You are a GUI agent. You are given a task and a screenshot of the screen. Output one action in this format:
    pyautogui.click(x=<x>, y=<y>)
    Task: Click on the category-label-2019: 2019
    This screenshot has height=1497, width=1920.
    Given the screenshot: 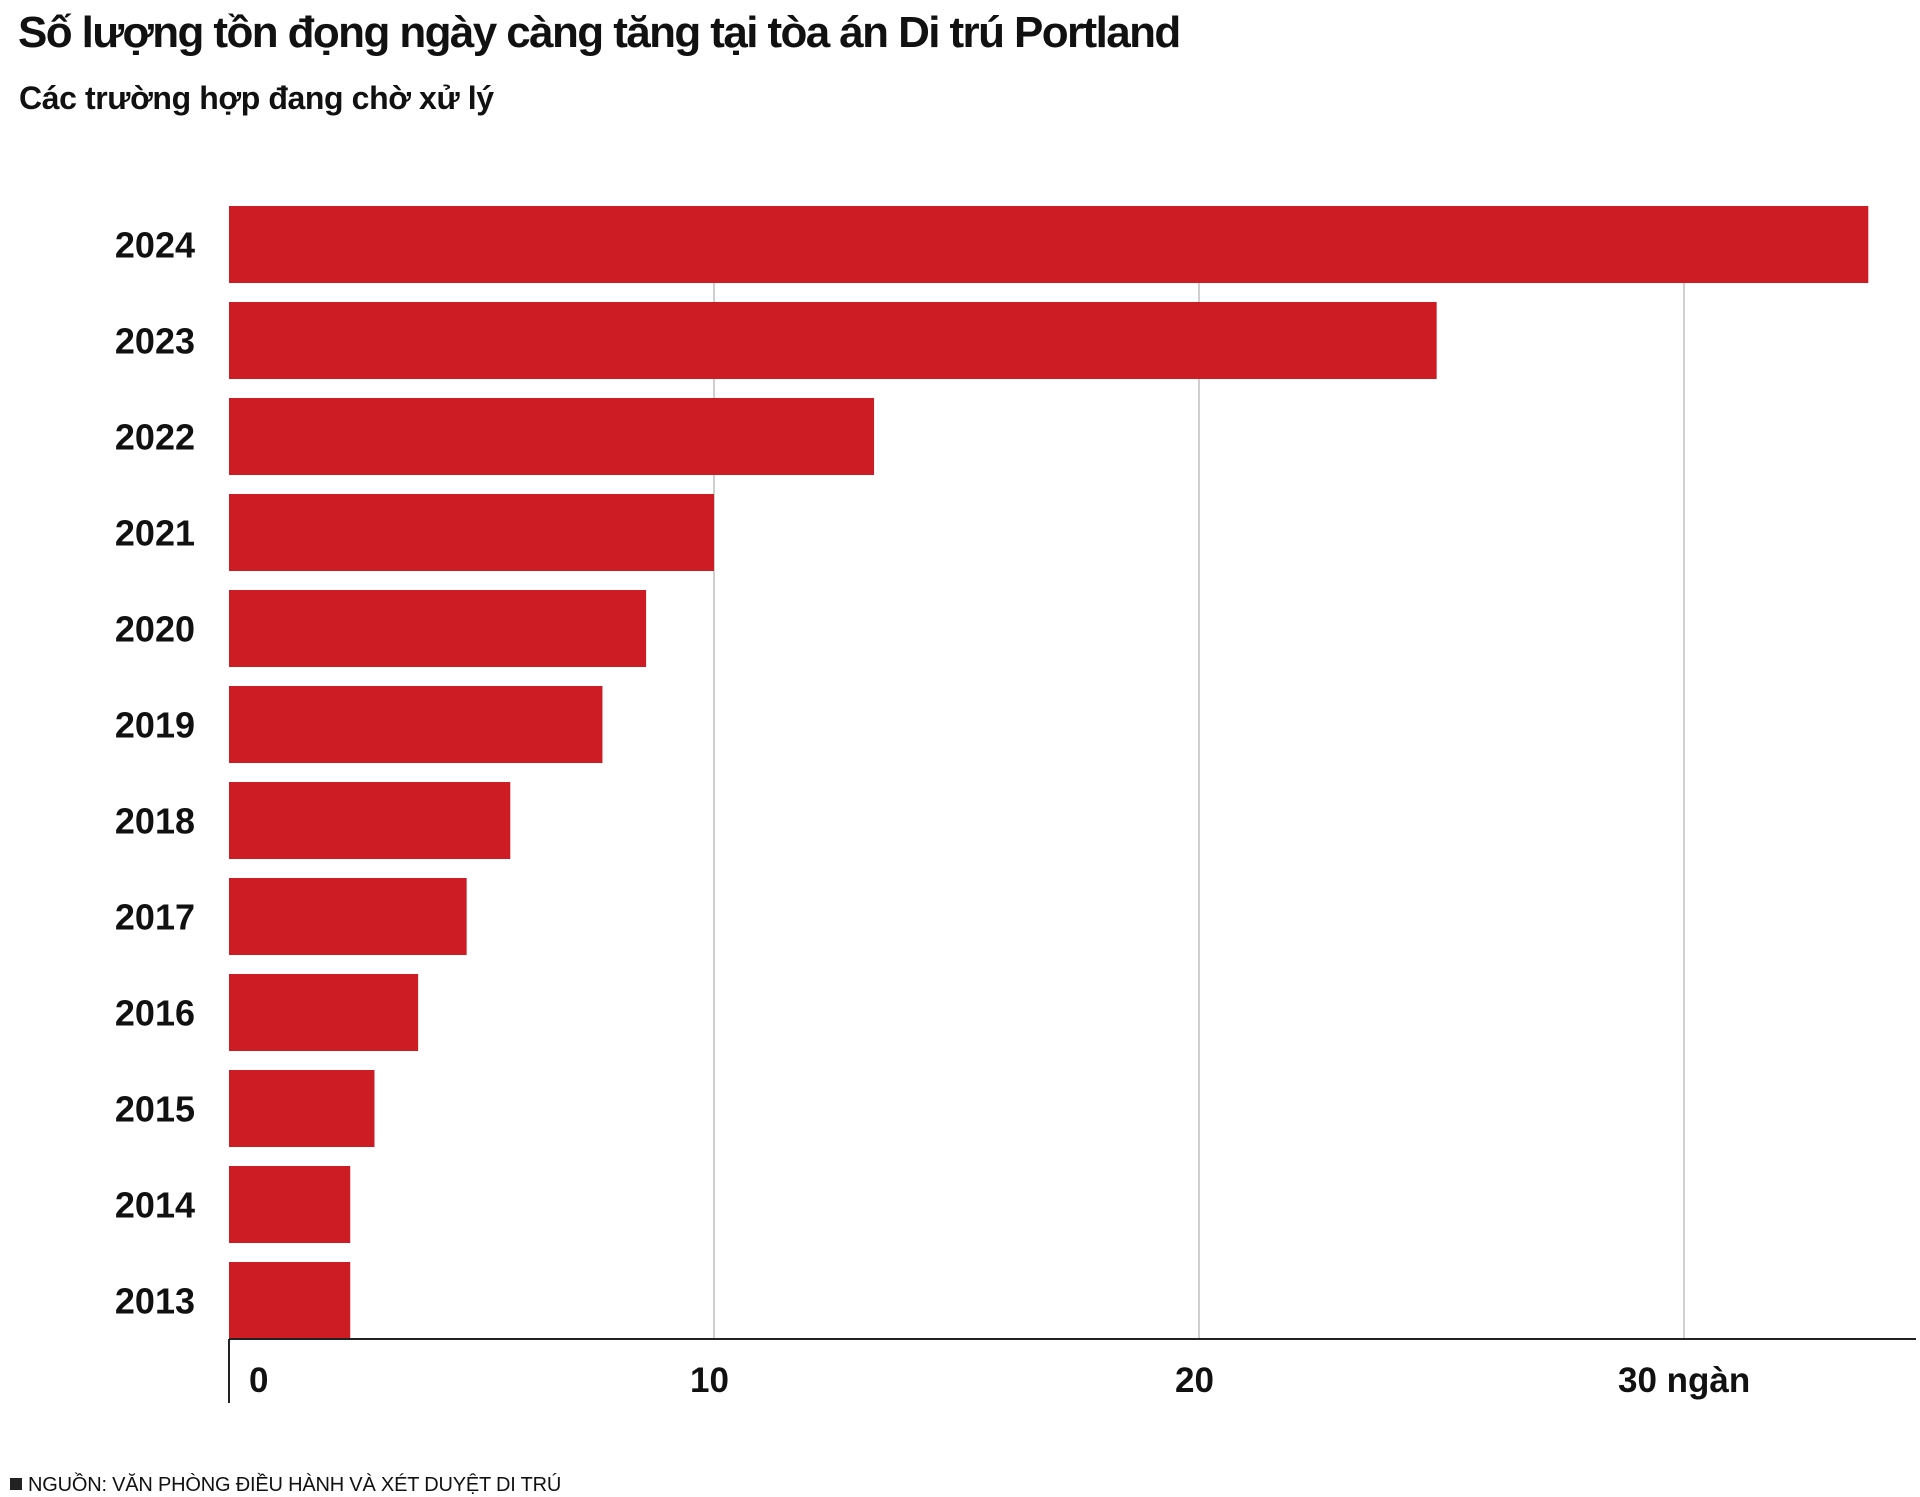 What is the action you would take?
    pyautogui.click(x=155, y=725)
    